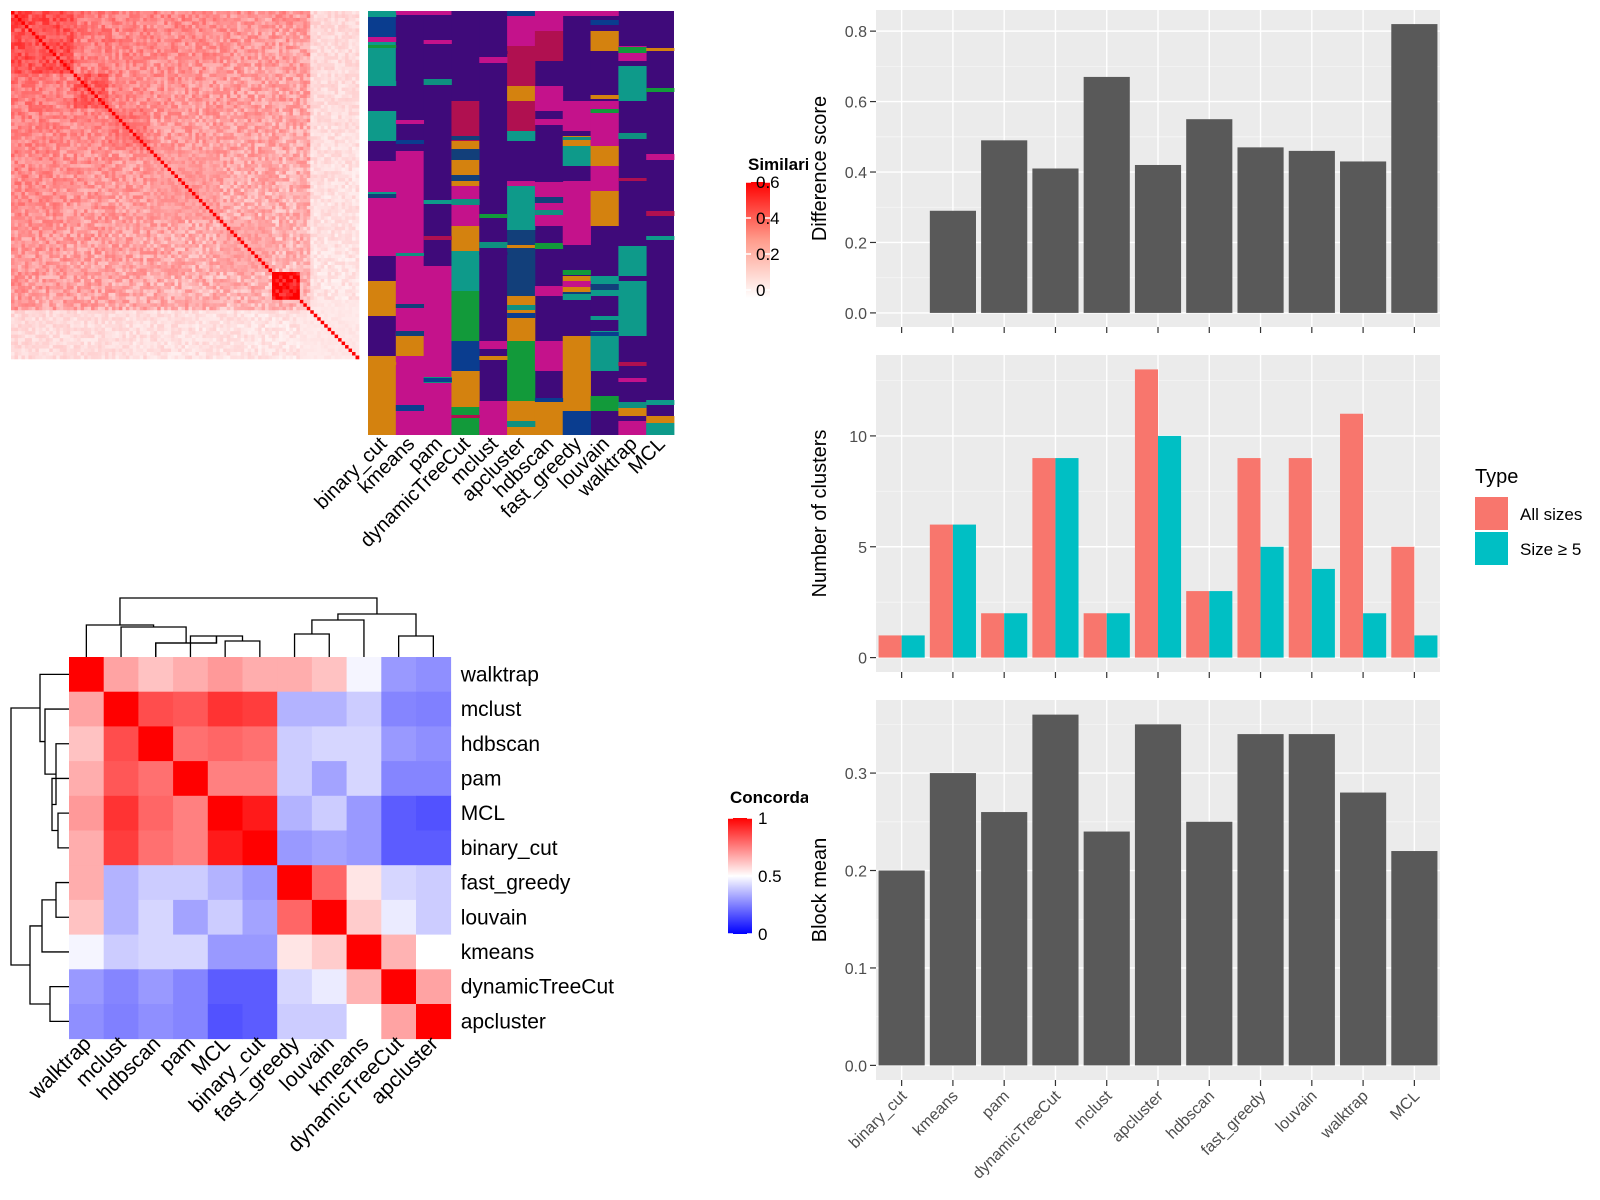 This screenshot has height=1200, width=1600. What do you see at coordinates (856, 103) in the screenshot?
I see `y-tick-label: 0.6` at bounding box center [856, 103].